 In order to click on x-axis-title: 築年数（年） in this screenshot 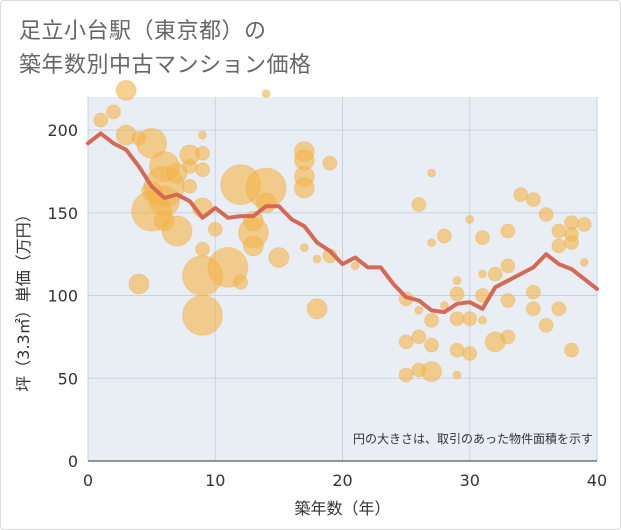, I will do `click(342, 508)`.